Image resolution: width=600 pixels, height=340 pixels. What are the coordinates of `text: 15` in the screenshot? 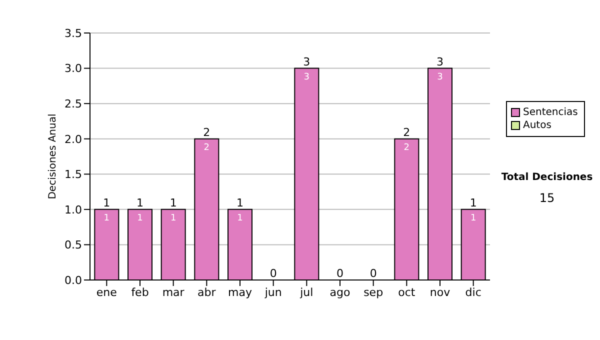 It's located at (547, 198).